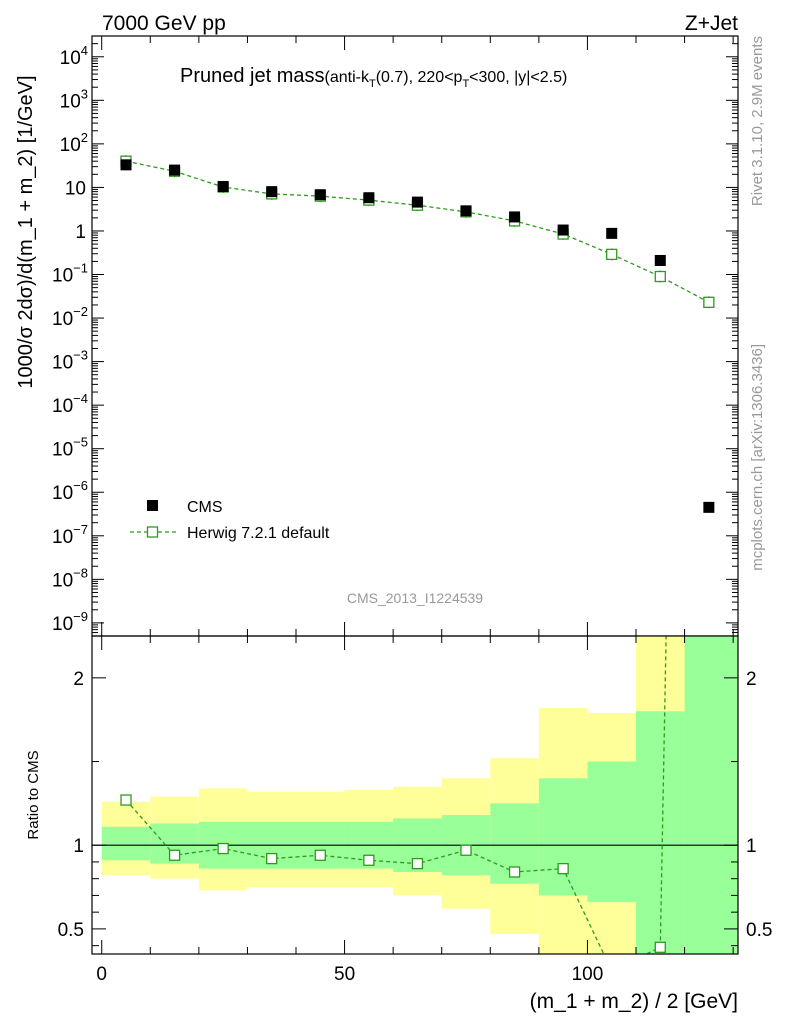 Image resolution: width=786 pixels, height=1024 pixels. I want to click on y-tick-label: 10⁻⁶, so click(70, 491).